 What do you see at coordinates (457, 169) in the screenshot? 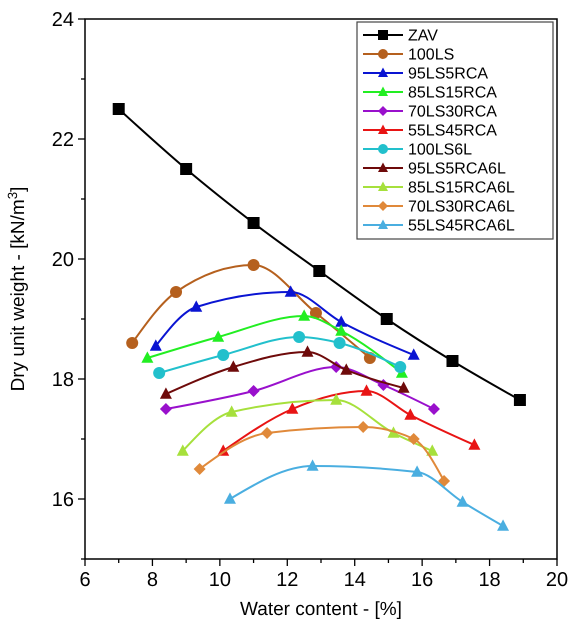
I see `legend-label: 95LS5RCA6L` at bounding box center [457, 169].